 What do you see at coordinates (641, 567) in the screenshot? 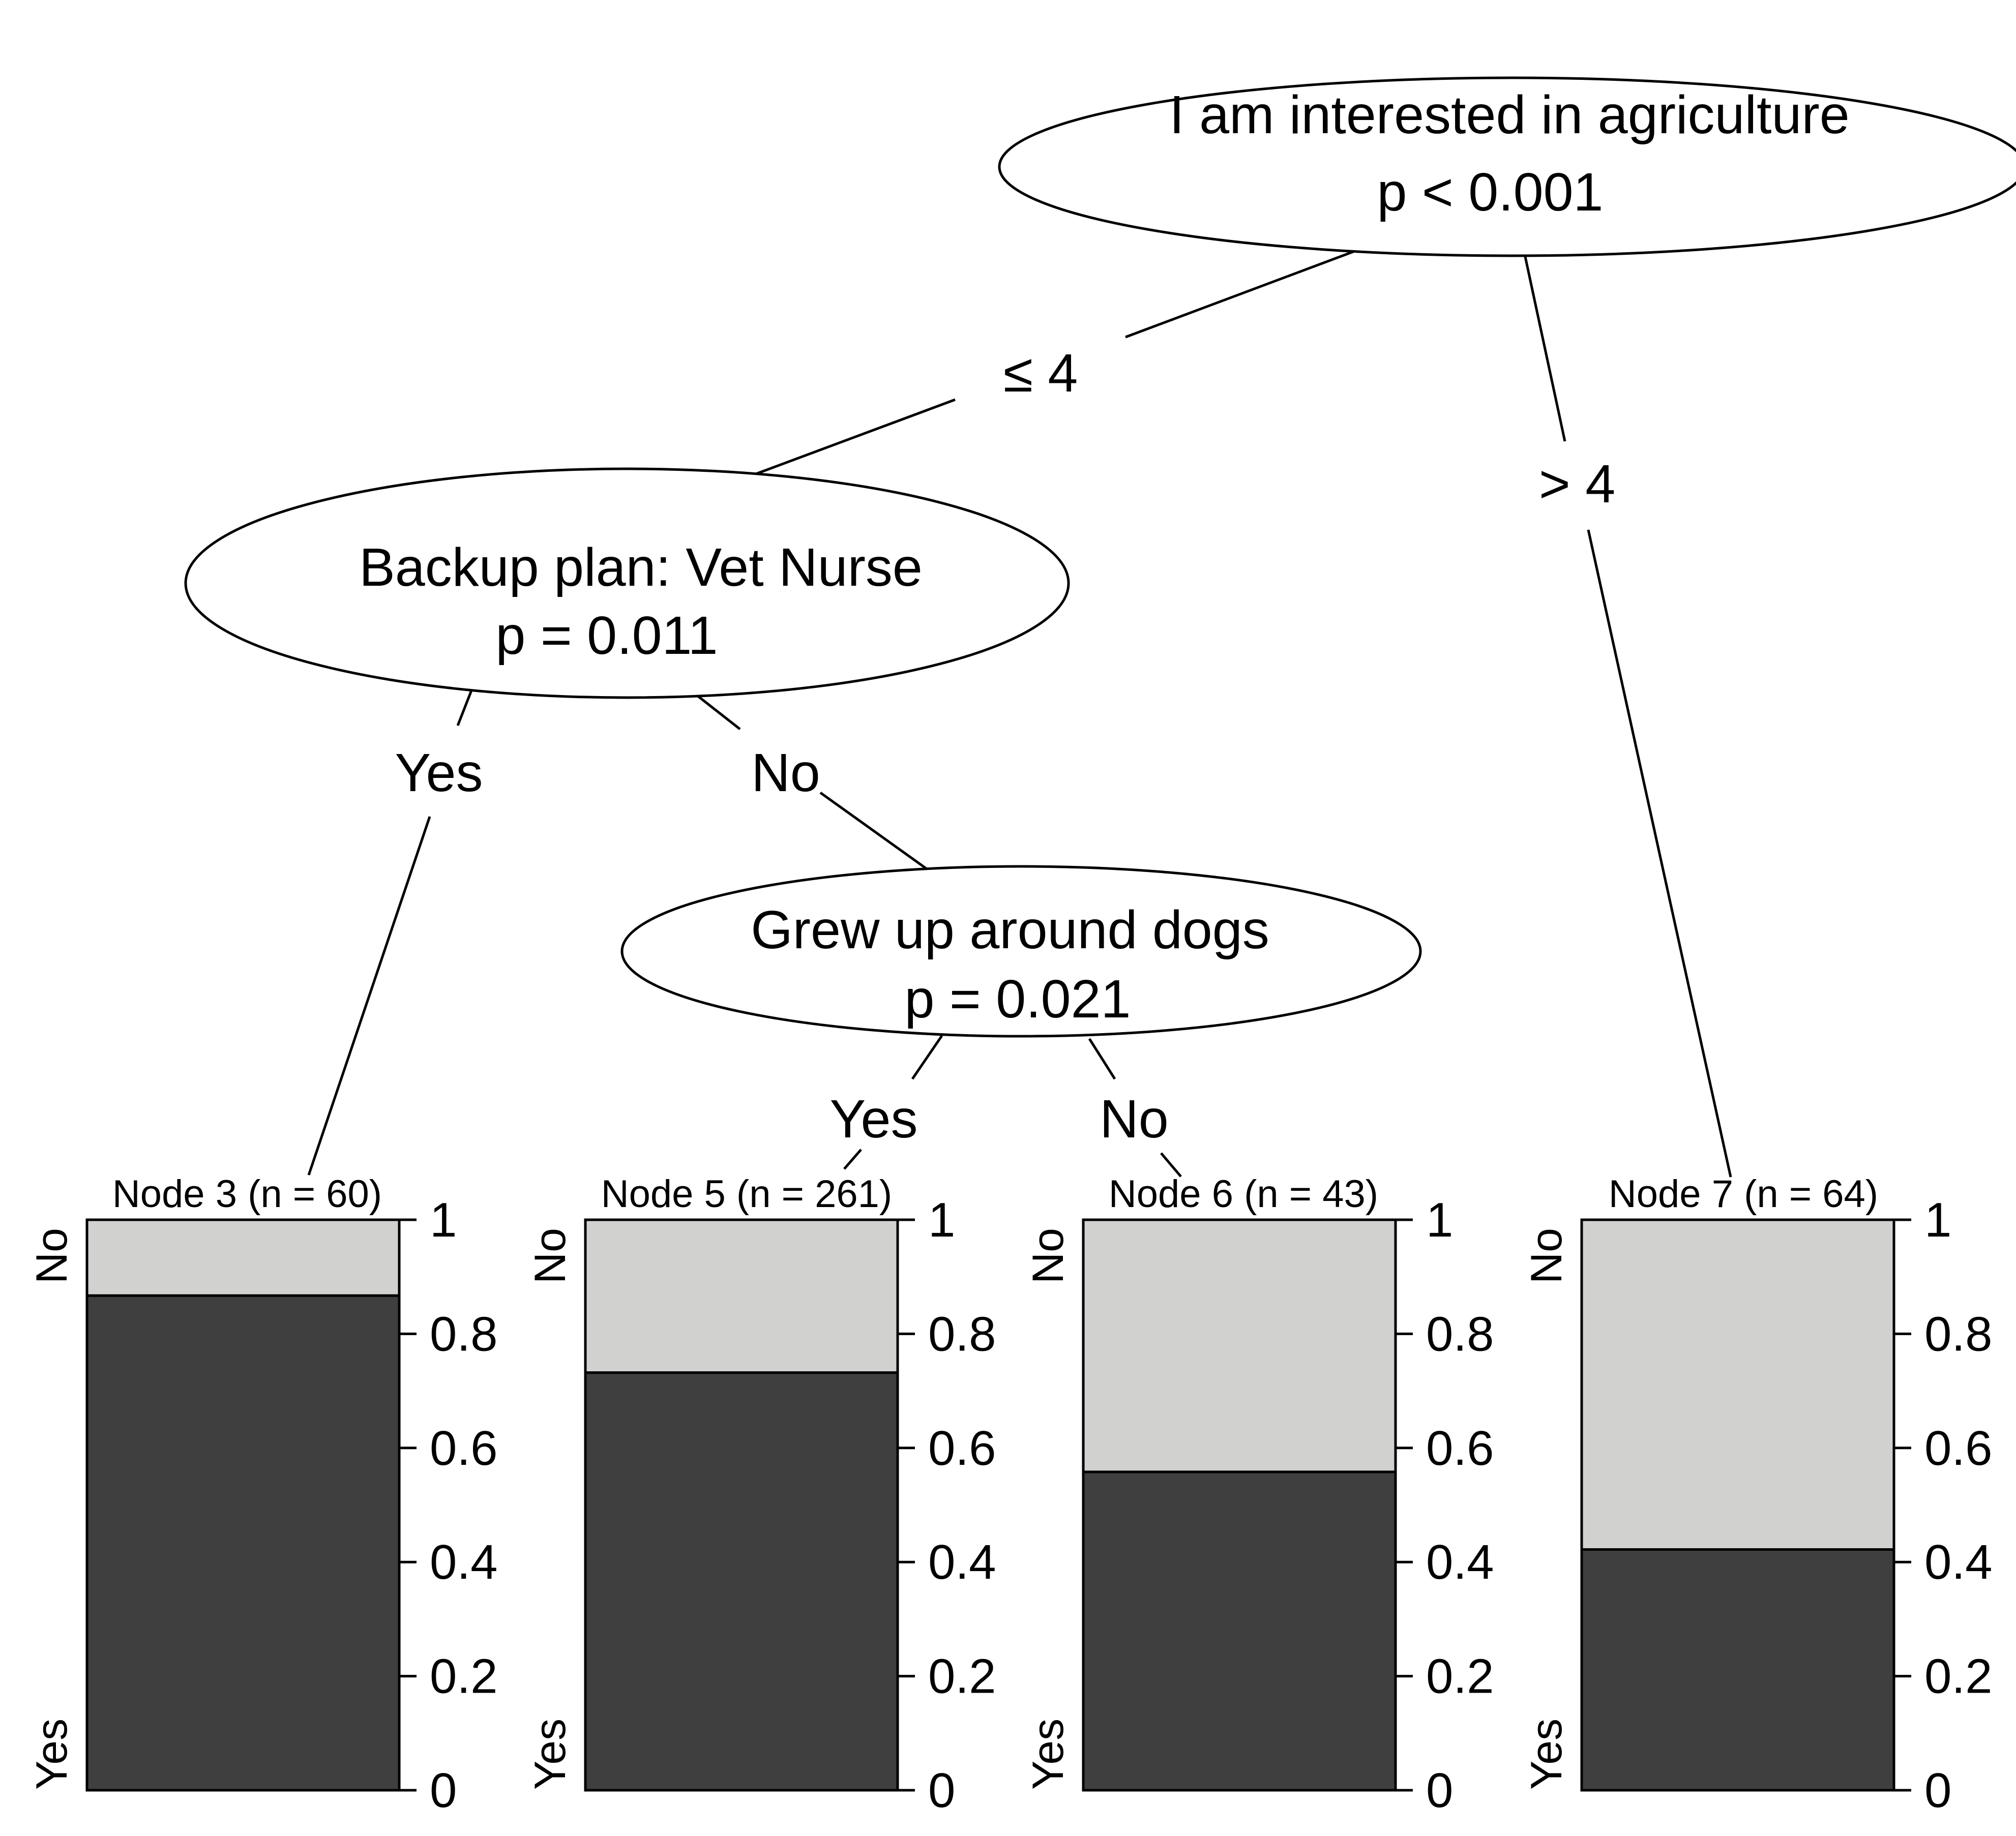
I see `inner-node-2-variable: Backup plan: Vet Nurse` at bounding box center [641, 567].